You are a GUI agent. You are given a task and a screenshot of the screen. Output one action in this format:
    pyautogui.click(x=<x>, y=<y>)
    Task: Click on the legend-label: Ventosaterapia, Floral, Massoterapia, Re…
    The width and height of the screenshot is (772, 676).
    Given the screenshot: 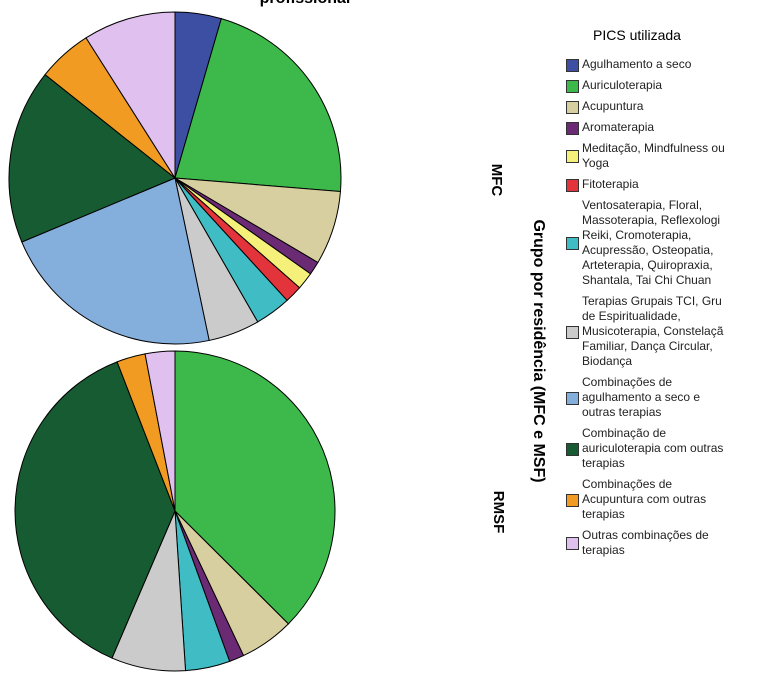 What is the action you would take?
    pyautogui.click(x=651, y=242)
    